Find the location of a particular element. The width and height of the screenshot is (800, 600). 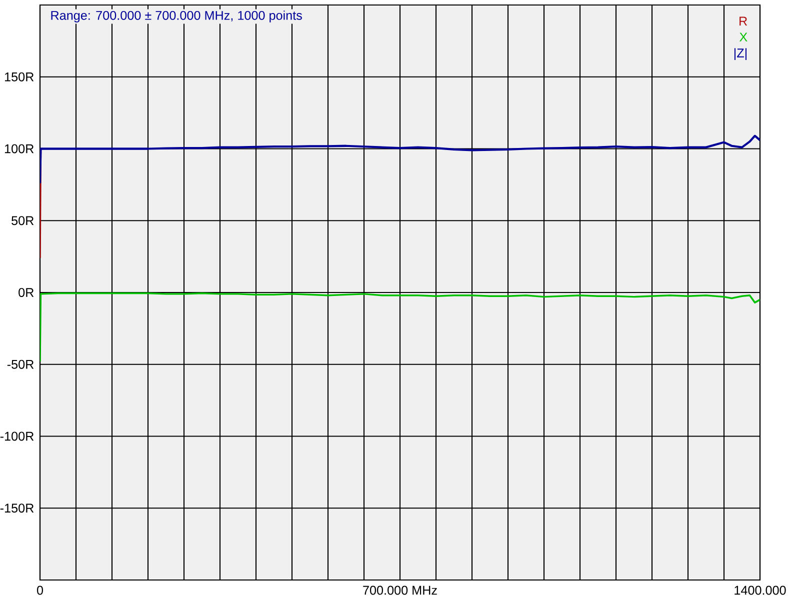

y-tick-label: 100R is located at coordinates (19, 149).